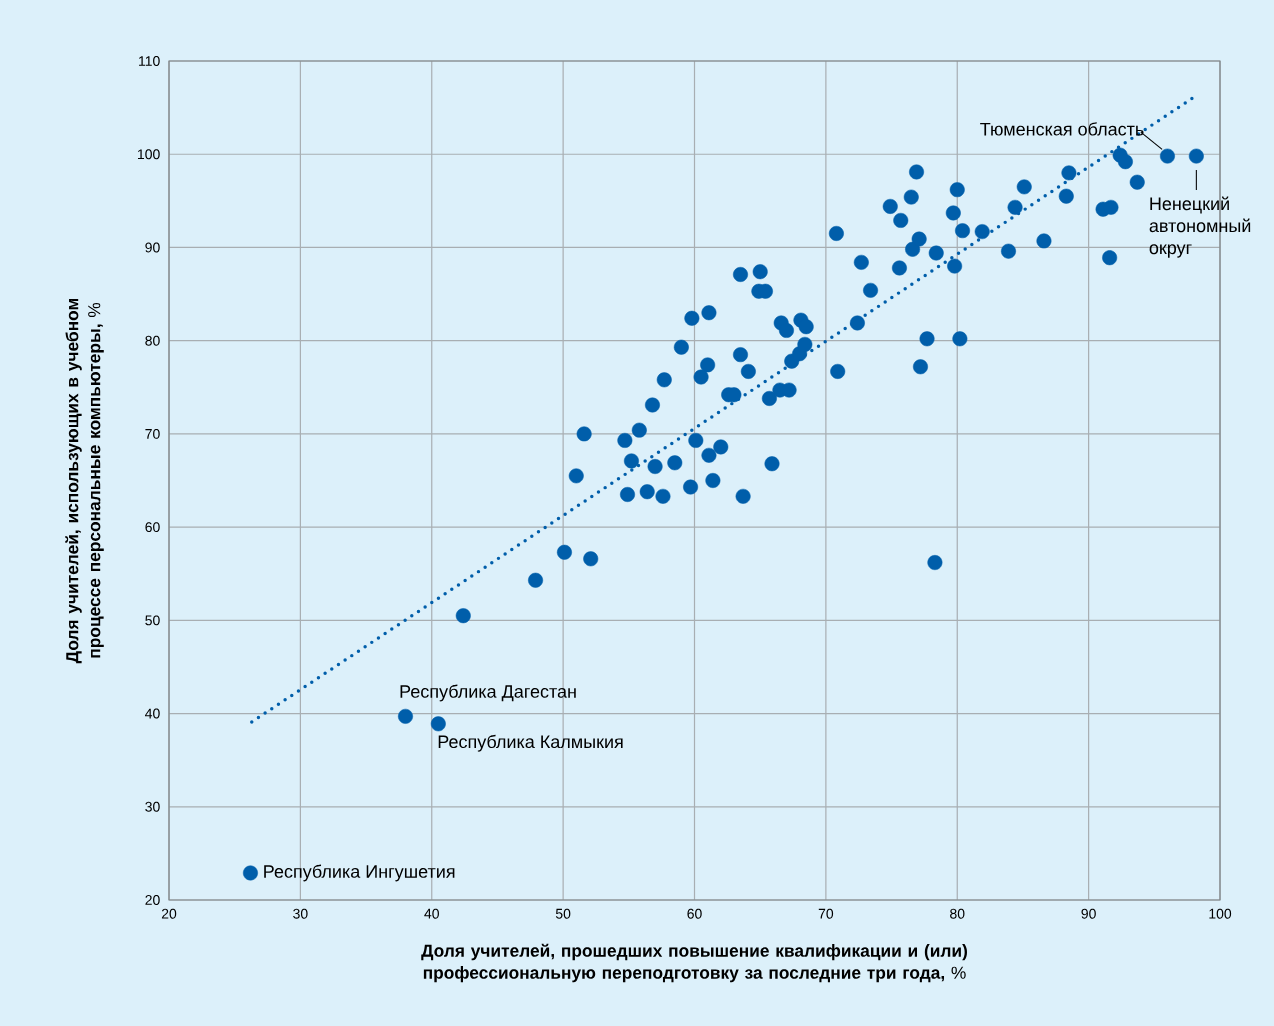 The image size is (1274, 1026). I want to click on x-tick-label: 40, so click(431, 913).